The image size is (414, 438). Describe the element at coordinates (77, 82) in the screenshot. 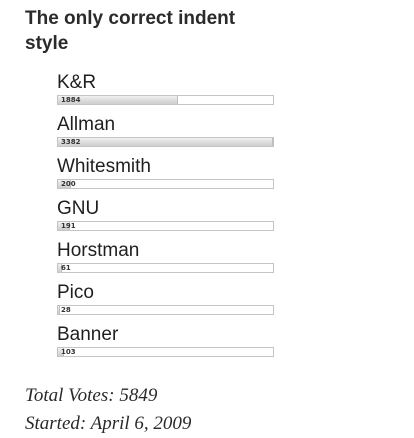

I see `option-label: K&R` at that location.